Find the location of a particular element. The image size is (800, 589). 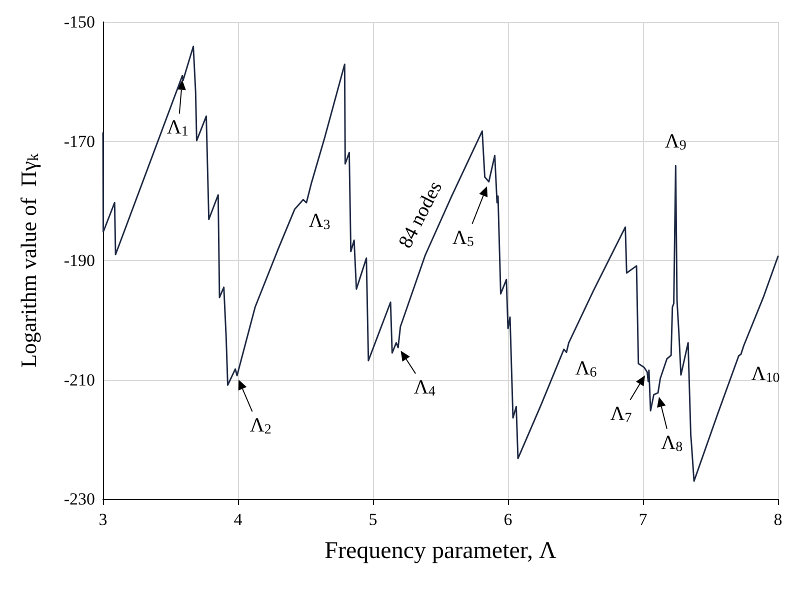

x-axis-title: Frequency parameter, Λ is located at coordinates (440, 551).